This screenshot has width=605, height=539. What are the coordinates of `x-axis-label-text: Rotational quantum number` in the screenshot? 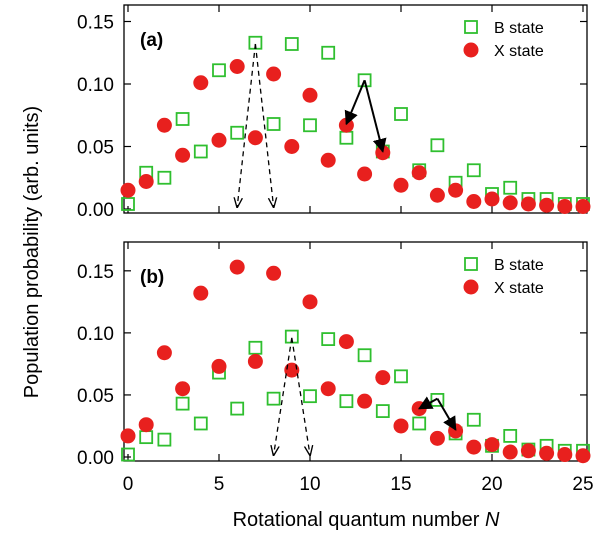 It's located at (359, 520).